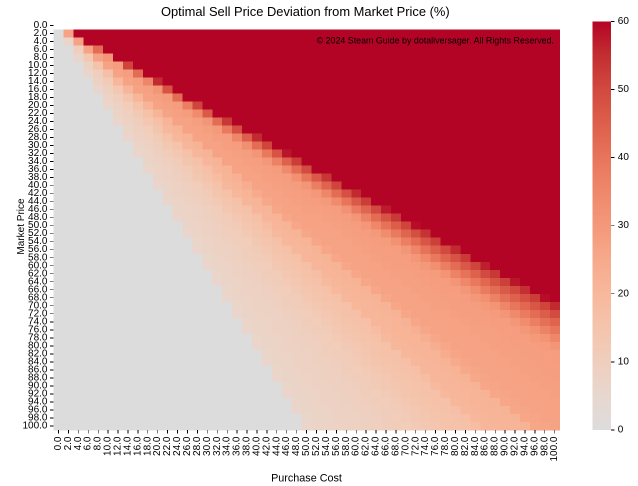 This screenshot has height=486, width=638. I want to click on svg-text: 28.0, so click(197, 446).